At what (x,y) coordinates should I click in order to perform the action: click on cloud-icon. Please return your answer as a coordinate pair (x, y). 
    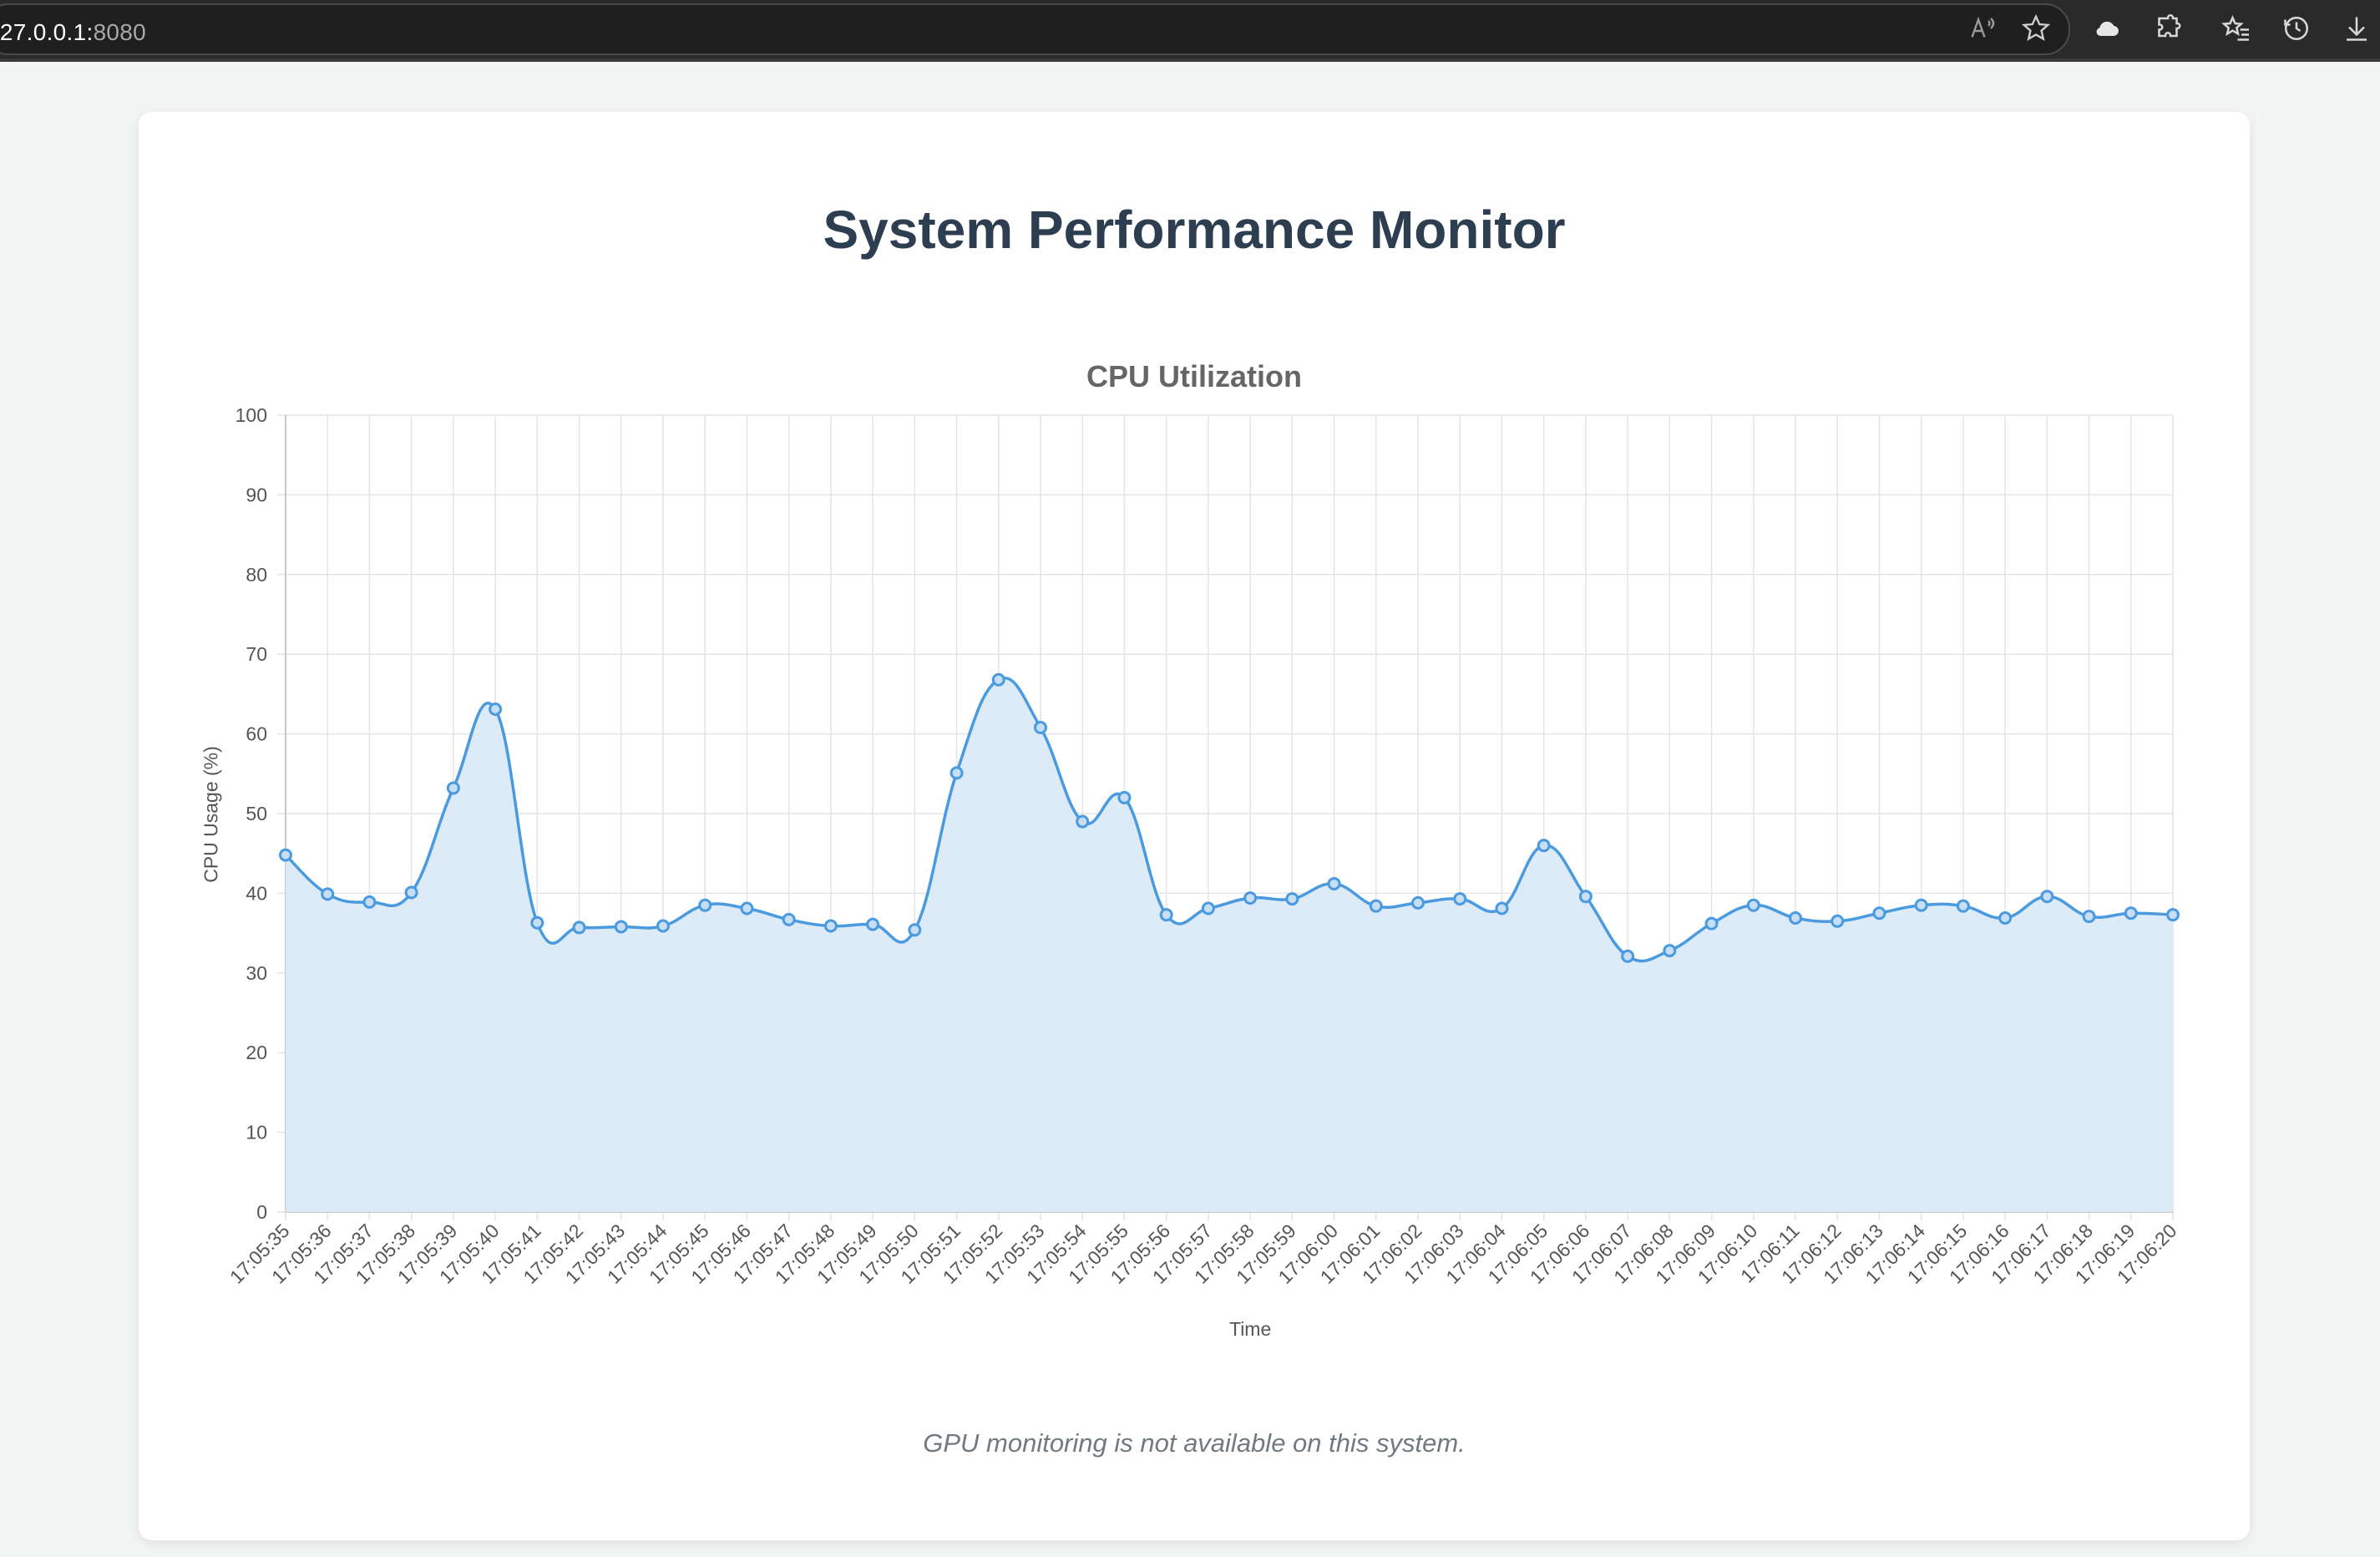
    Looking at the image, I should click on (2107, 28).